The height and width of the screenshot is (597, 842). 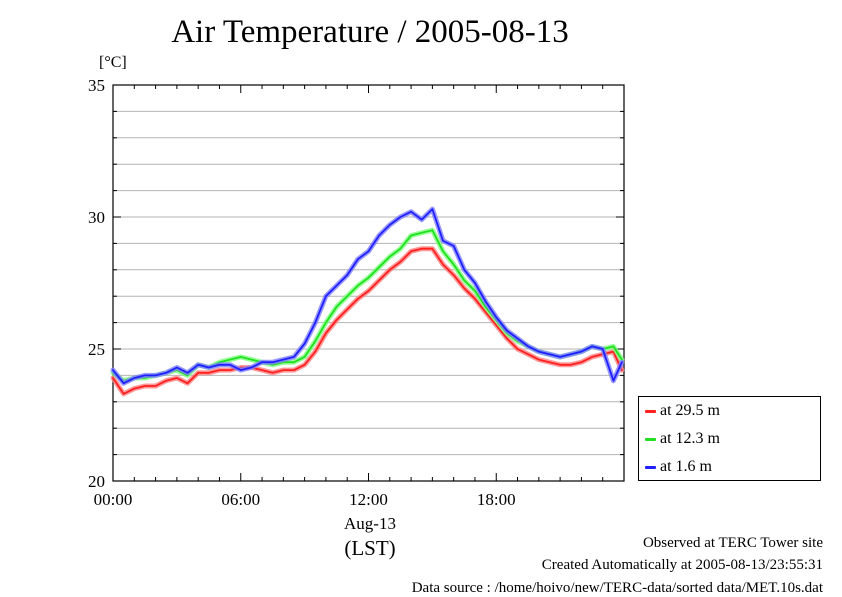 I want to click on y-tick-label: 35, so click(x=96, y=85).